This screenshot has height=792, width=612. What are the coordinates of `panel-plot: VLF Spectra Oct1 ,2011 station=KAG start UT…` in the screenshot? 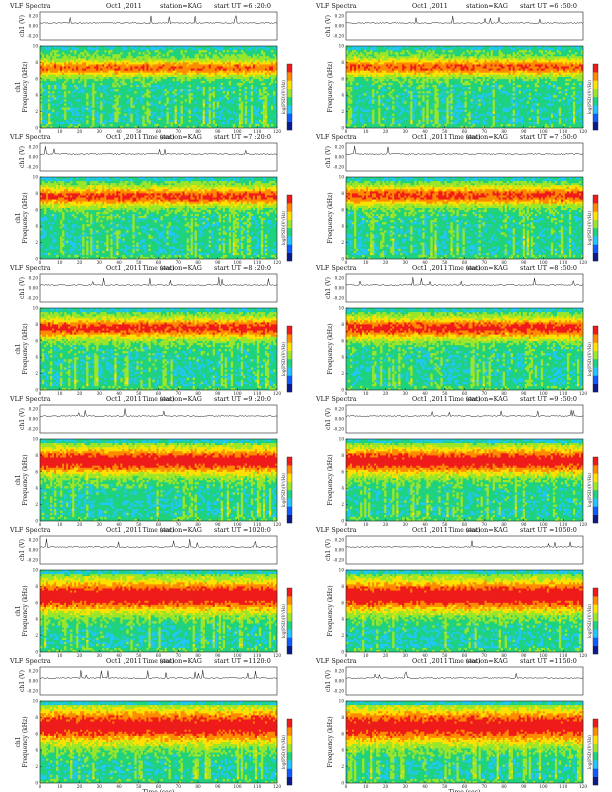 It's located at (151, 202).